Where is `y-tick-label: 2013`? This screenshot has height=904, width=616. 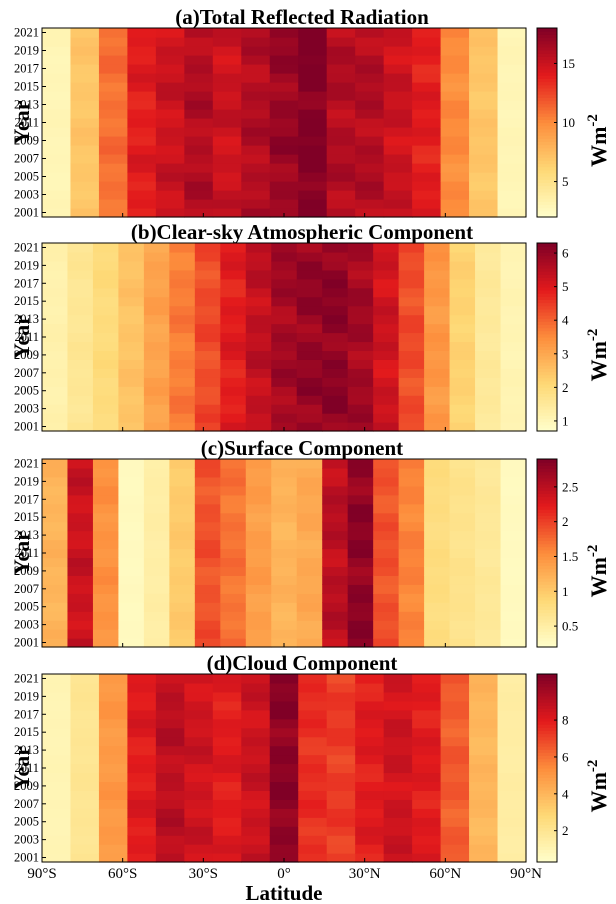 y-tick-label: 2013 is located at coordinates (26, 319).